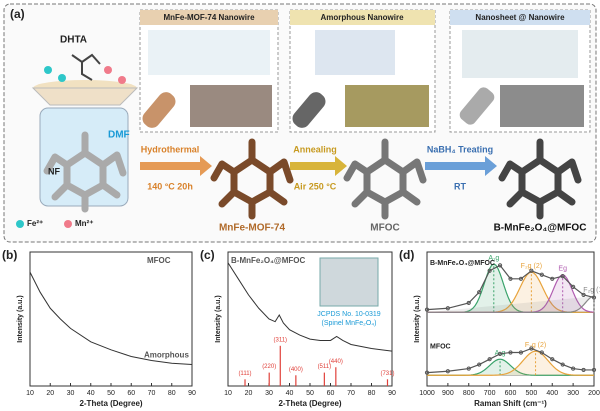  What do you see at coordinates (510, 403) in the screenshot?
I see `x-axis-label: Raman Shift (cm⁻¹)` at bounding box center [510, 403].